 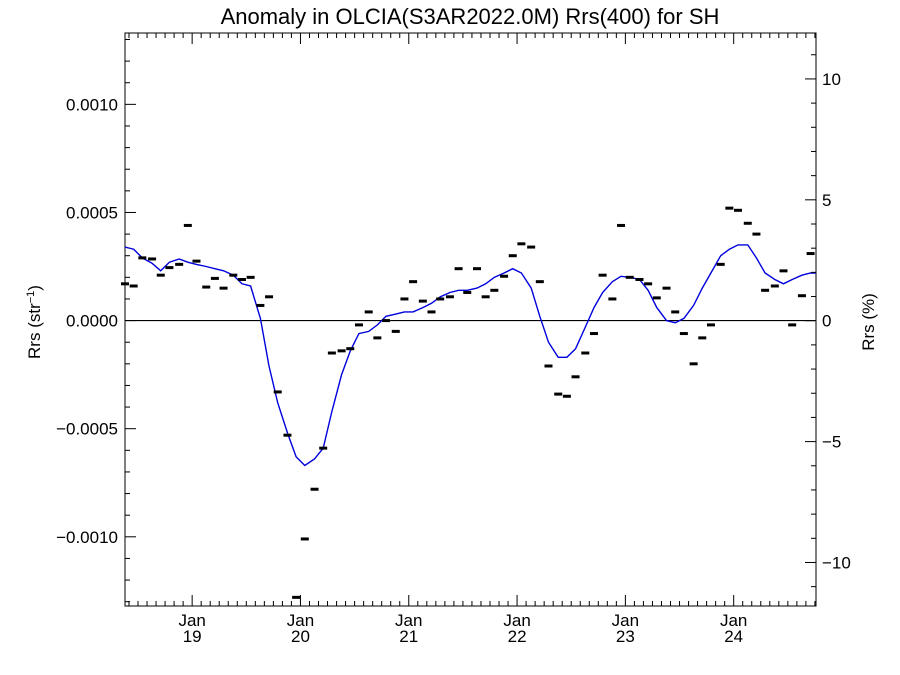 I want to click on y-axis-left-title-close: ), so click(x=34, y=288).